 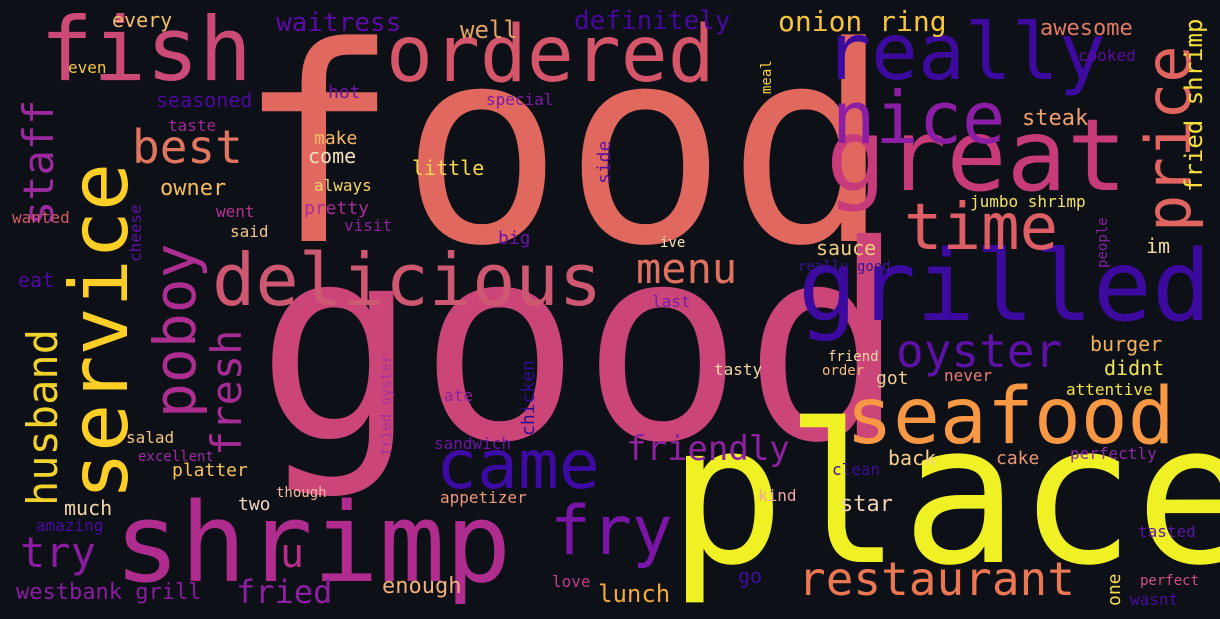 What do you see at coordinates (1109, 389) in the screenshot?
I see `word: attentive` at bounding box center [1109, 389].